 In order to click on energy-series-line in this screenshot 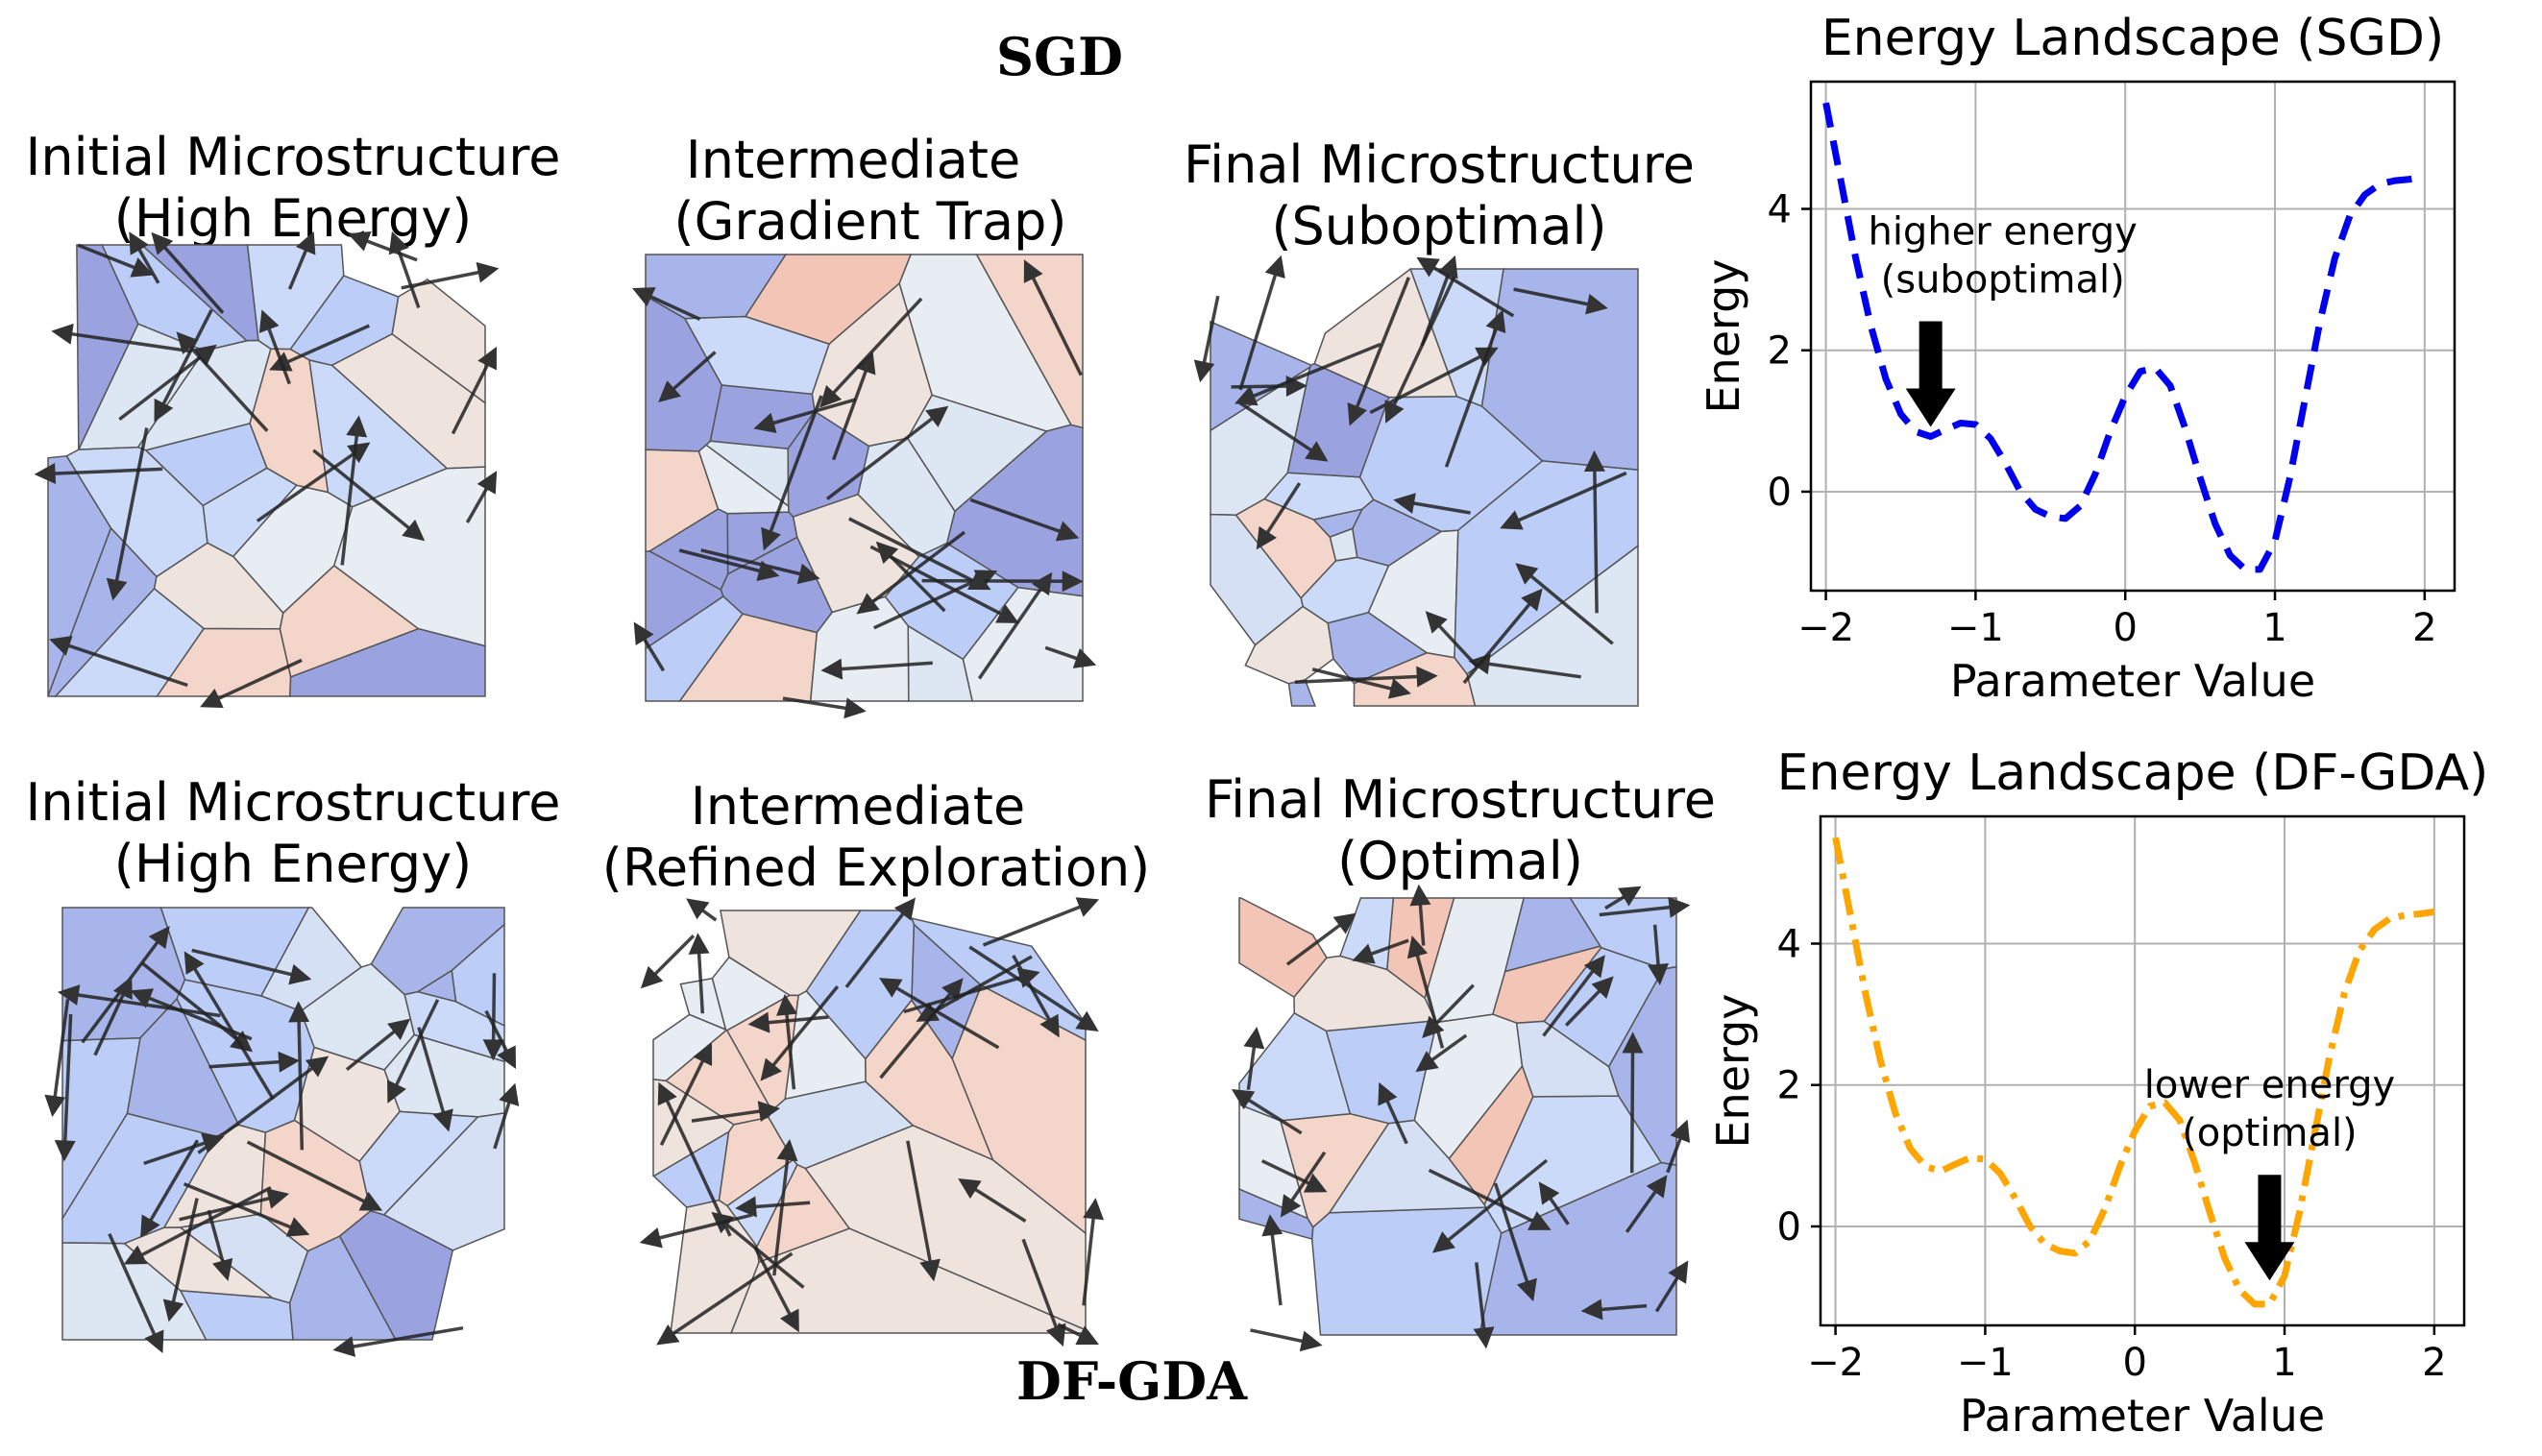, I will do `click(2124, 338)`.